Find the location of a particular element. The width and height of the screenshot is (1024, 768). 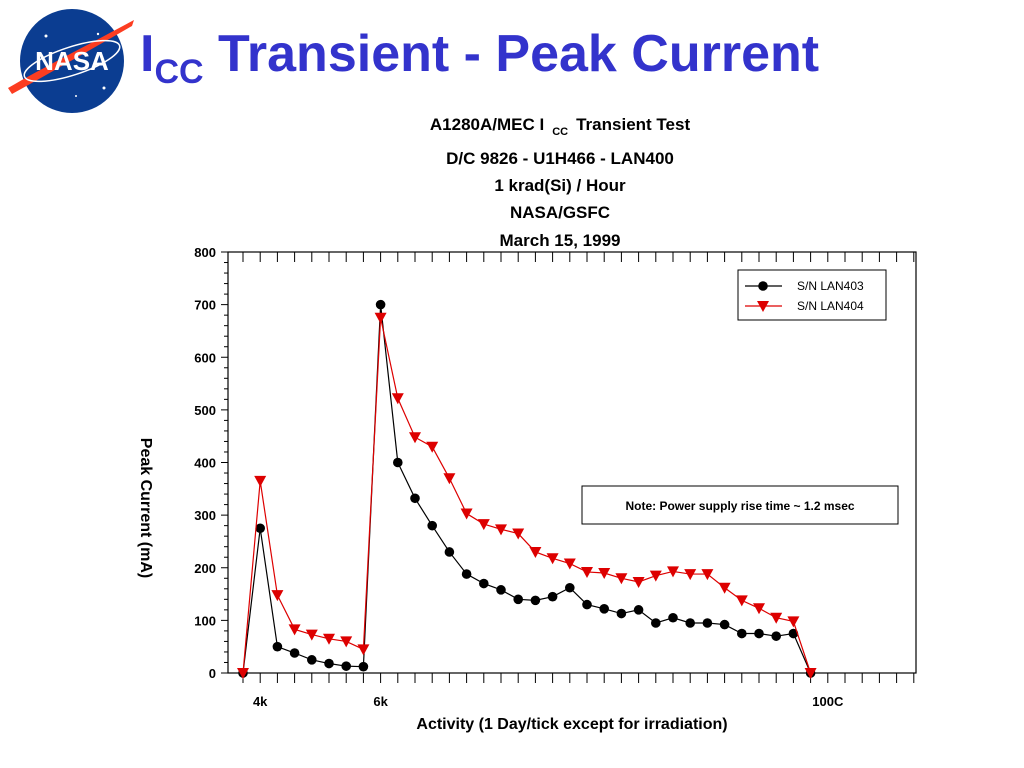

x-axis-tick-labels: 4k 6k 100C is located at coordinates (548, 701).